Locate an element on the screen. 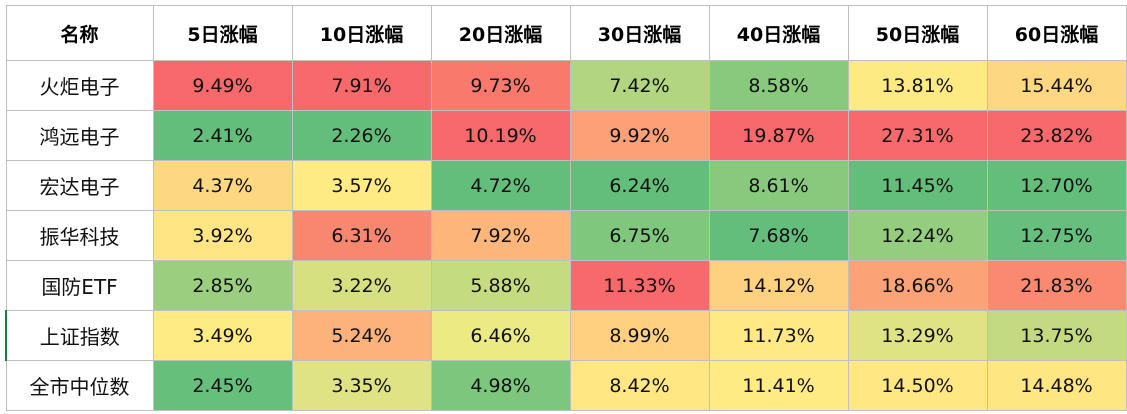  value-cell: 15.44% is located at coordinates (1056, 85).